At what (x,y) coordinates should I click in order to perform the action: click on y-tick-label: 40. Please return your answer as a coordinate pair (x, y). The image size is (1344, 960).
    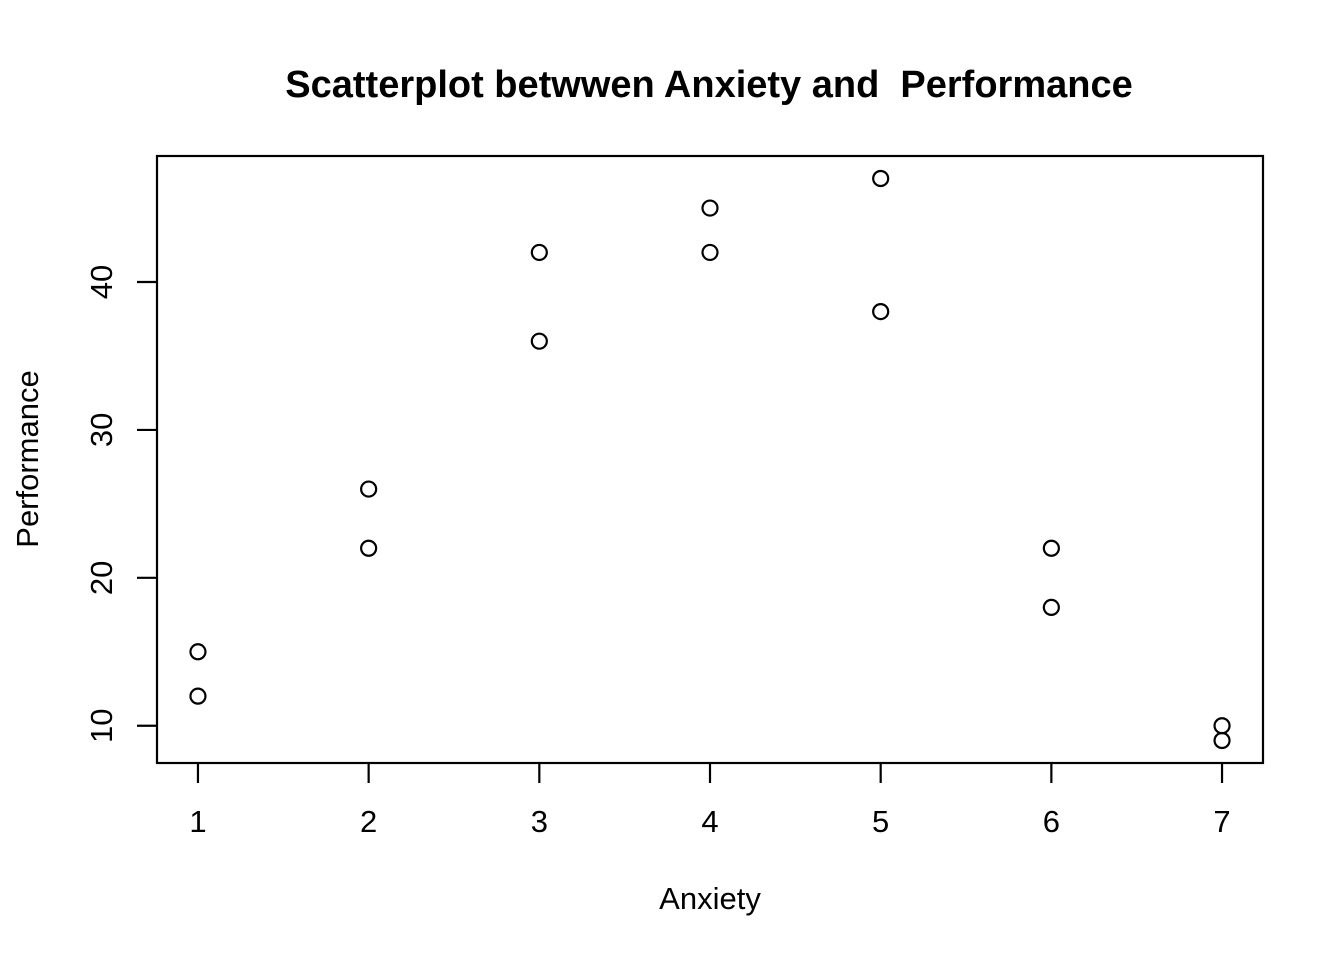
    Looking at the image, I should click on (101, 282).